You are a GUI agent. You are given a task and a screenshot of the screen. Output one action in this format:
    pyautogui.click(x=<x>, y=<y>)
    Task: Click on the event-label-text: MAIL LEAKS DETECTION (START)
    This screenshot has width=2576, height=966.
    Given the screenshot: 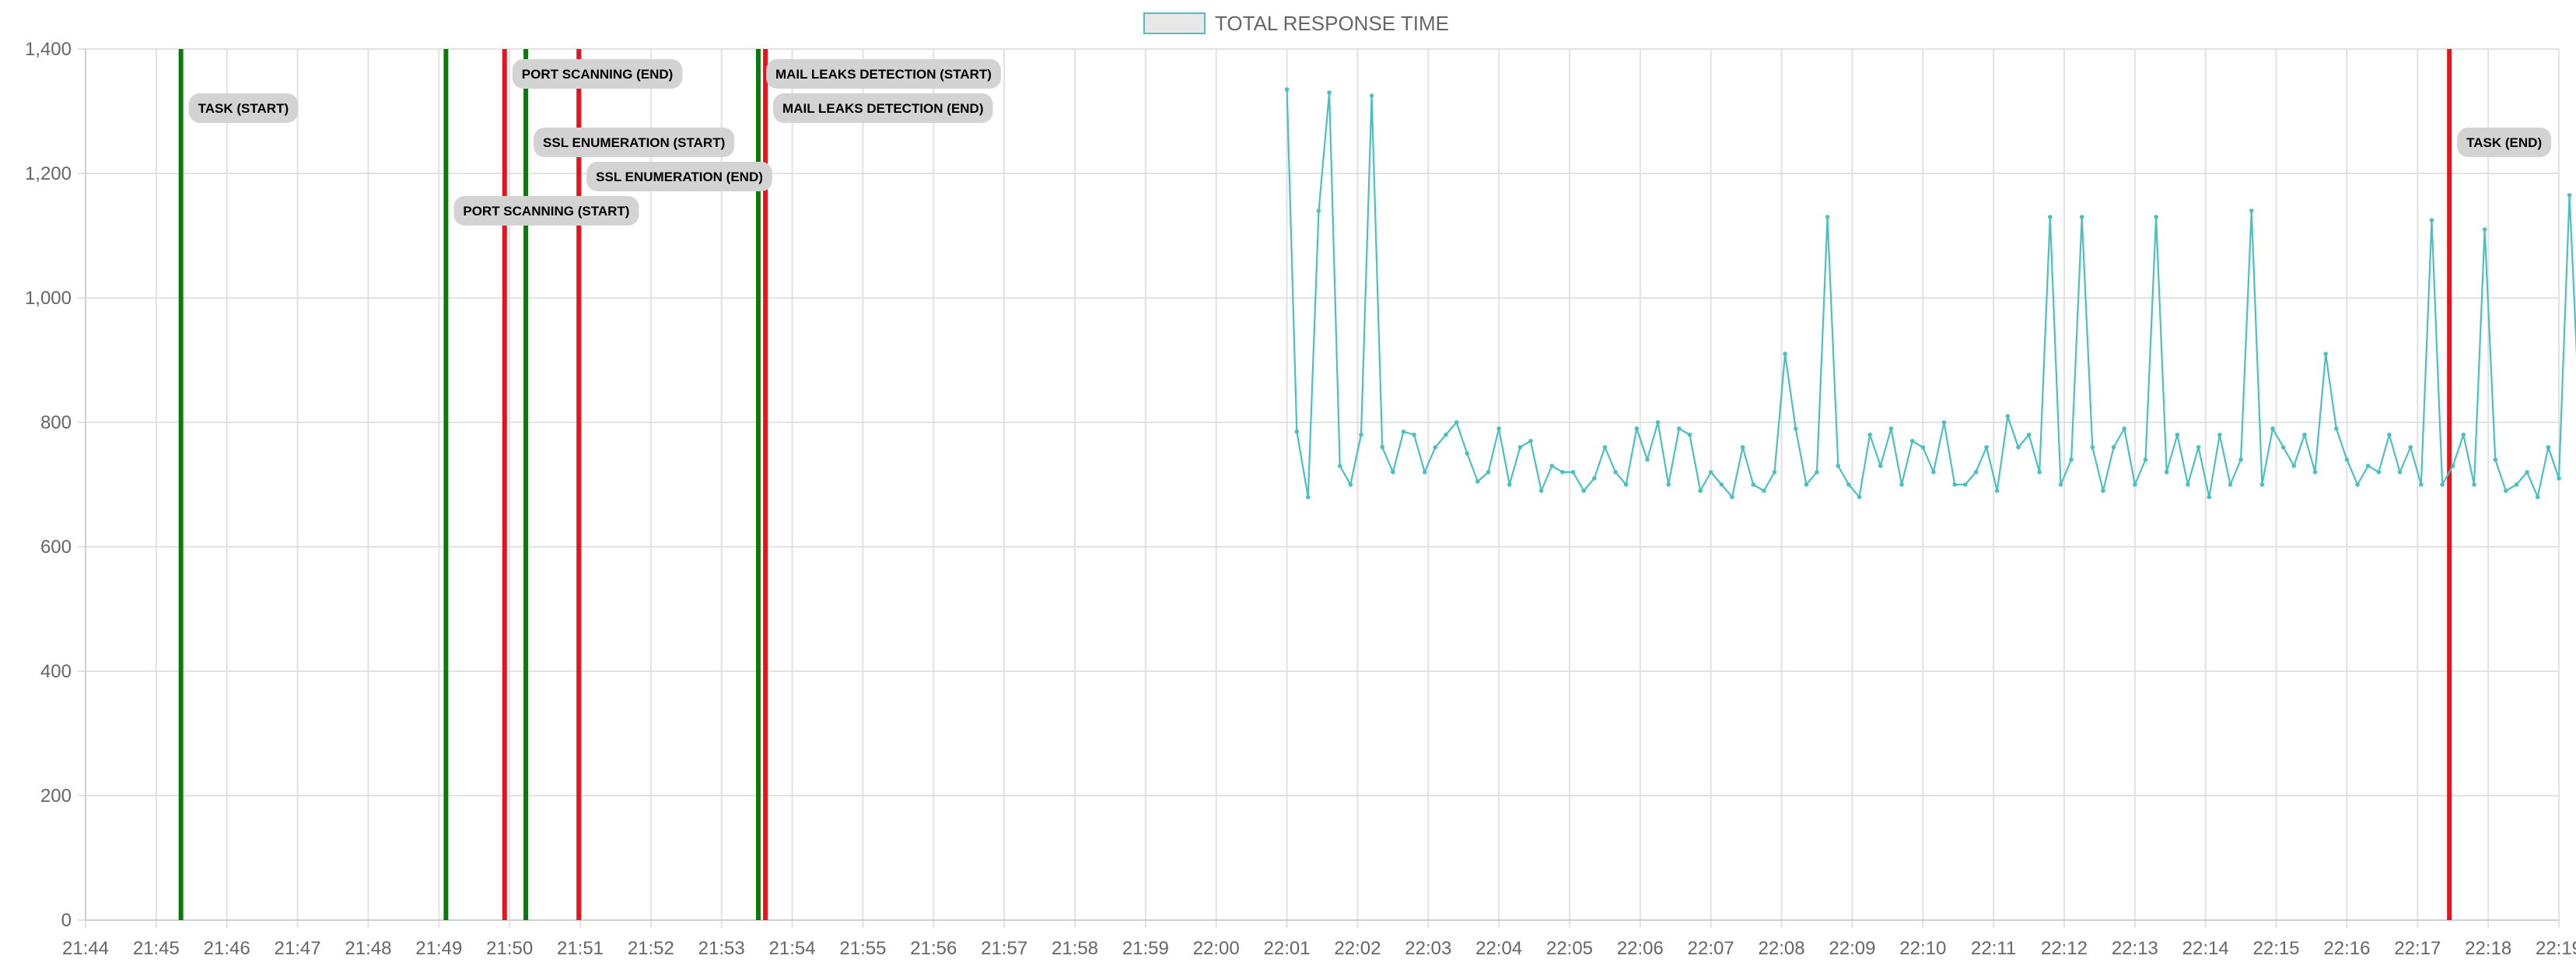 What is the action you would take?
    pyautogui.click(x=884, y=74)
    